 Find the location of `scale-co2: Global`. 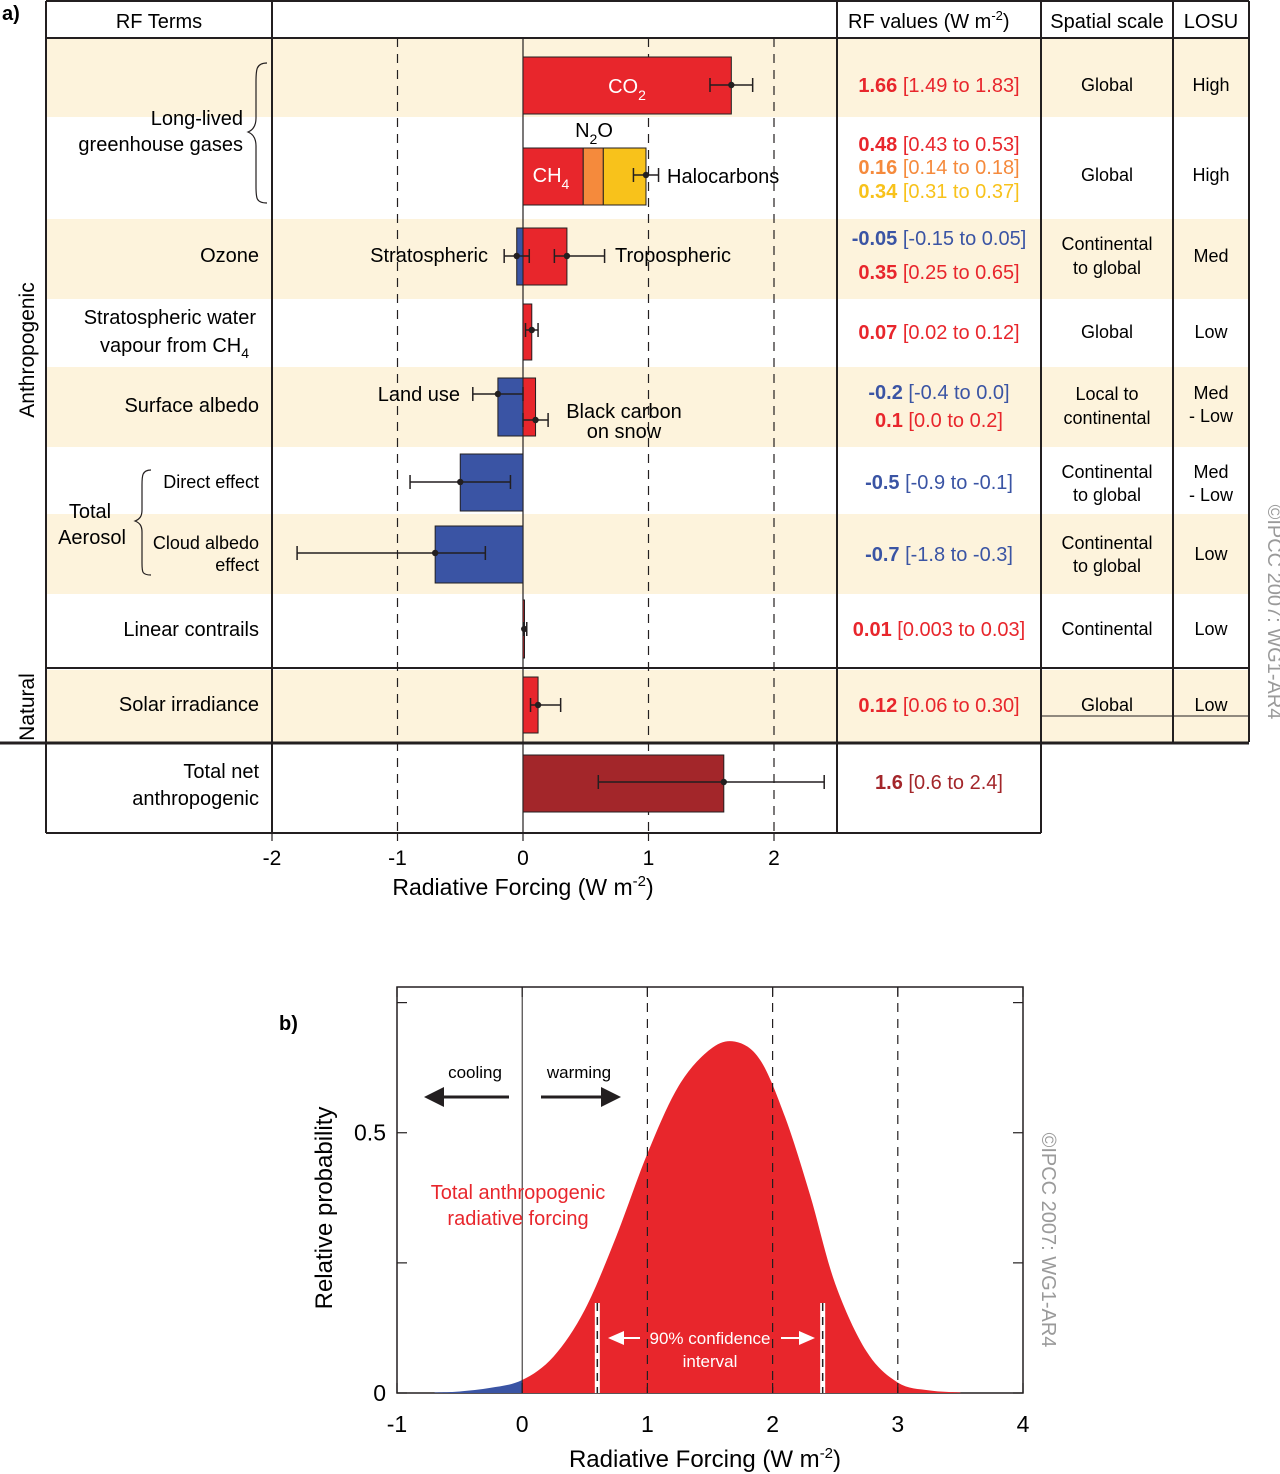

scale-co2: Global is located at coordinates (1107, 85).